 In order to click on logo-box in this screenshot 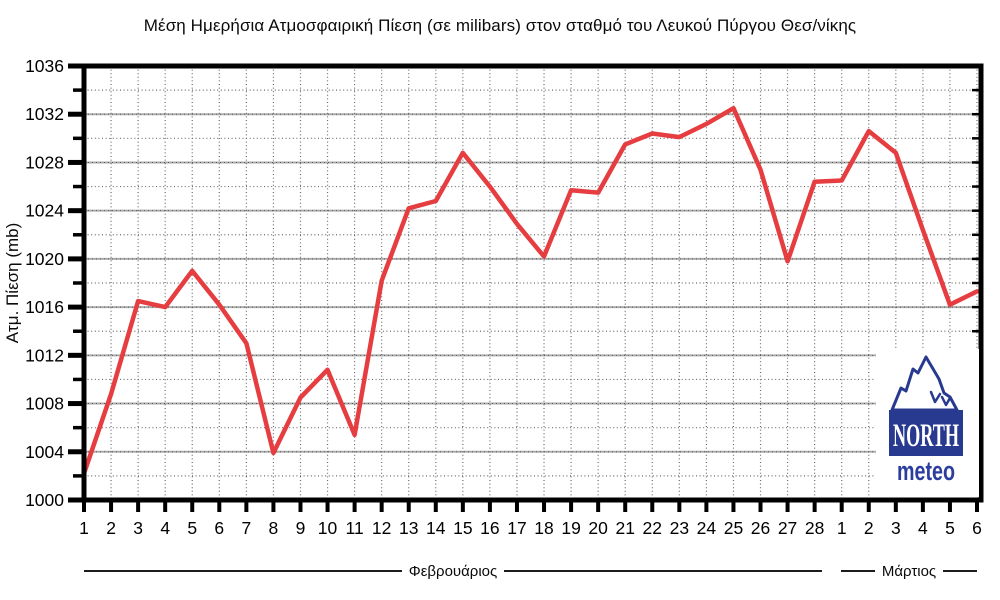, I will do `click(926, 433)`.